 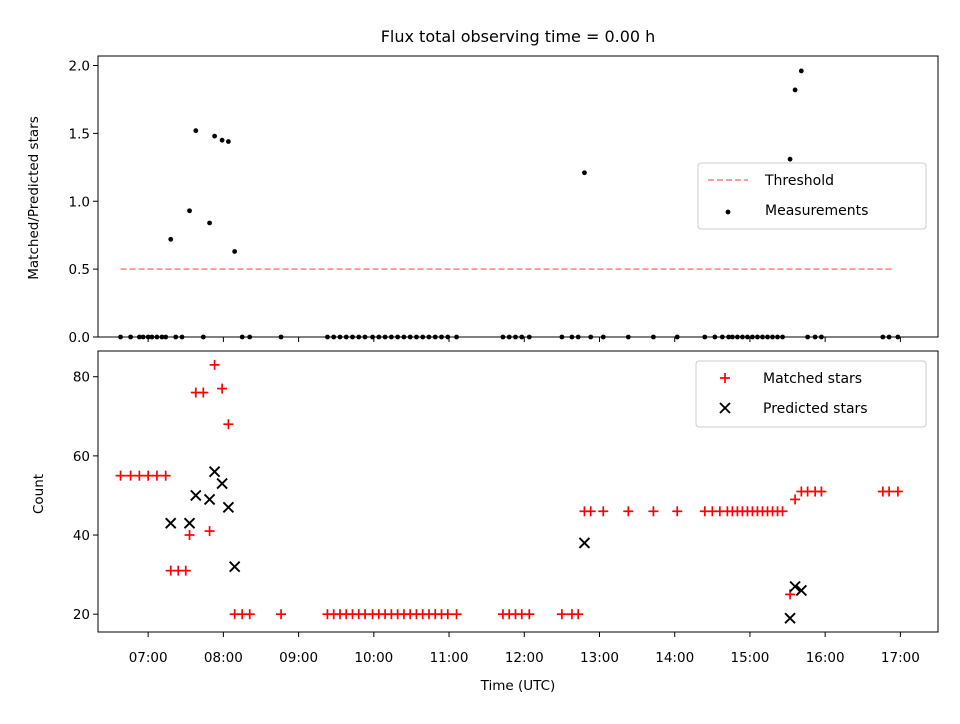 I want to click on chart-title: Flux total observing time = 0.00 h, so click(x=518, y=36).